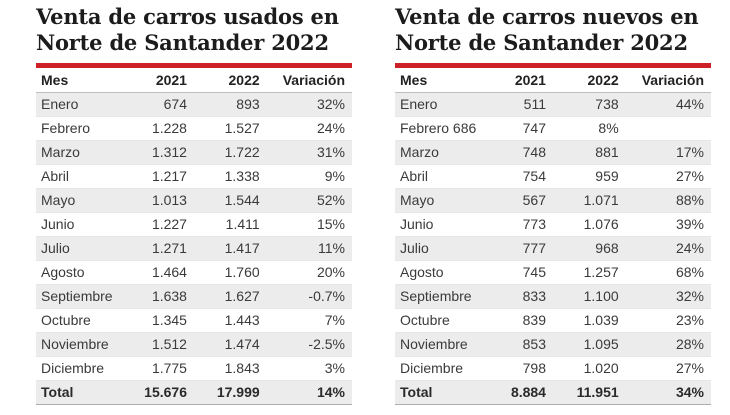  I want to click on table-cell: 968, so click(589, 248).